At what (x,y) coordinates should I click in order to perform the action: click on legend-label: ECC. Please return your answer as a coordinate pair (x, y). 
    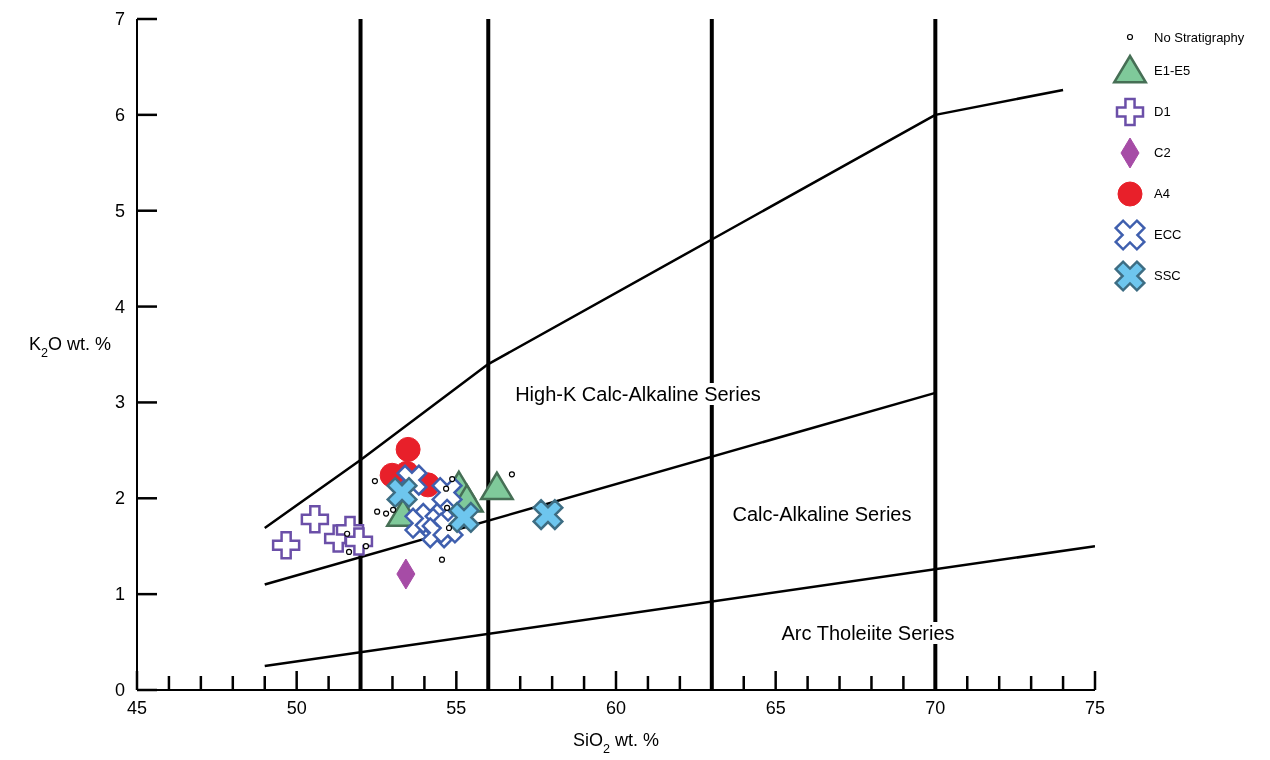
    Looking at the image, I should click on (1168, 234).